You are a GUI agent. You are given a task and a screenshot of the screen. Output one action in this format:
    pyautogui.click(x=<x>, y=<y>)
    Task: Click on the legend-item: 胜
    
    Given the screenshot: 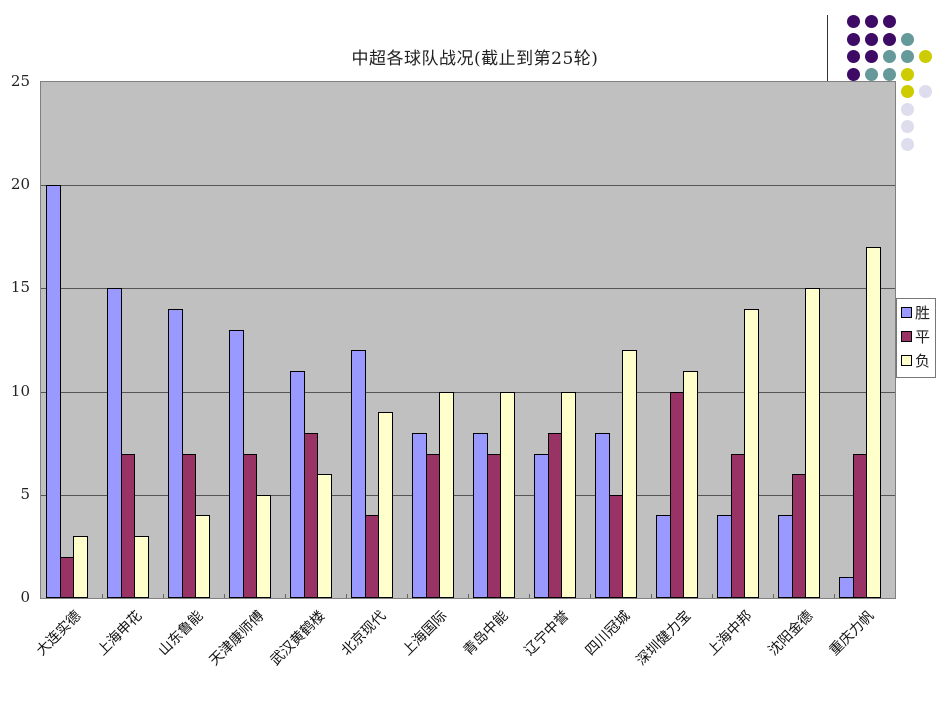 What is the action you would take?
    pyautogui.click(x=916, y=312)
    